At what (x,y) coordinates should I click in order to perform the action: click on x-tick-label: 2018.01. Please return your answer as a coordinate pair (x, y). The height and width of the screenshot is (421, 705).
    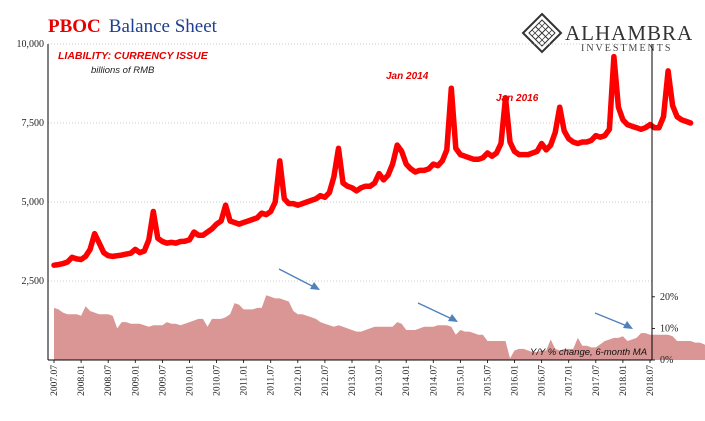
    Looking at the image, I should click on (624, 380).